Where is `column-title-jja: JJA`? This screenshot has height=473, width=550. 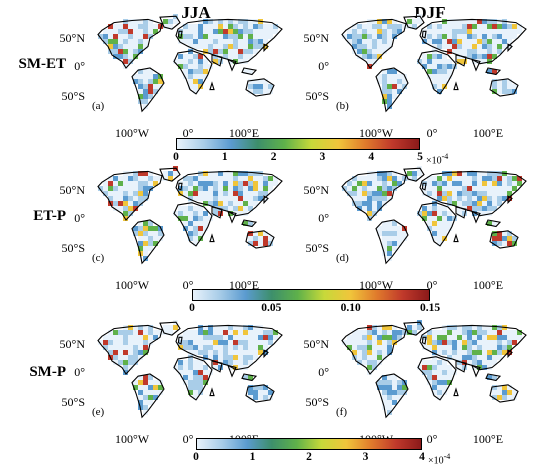 column-title-jja: JJA is located at coordinates (196, 12).